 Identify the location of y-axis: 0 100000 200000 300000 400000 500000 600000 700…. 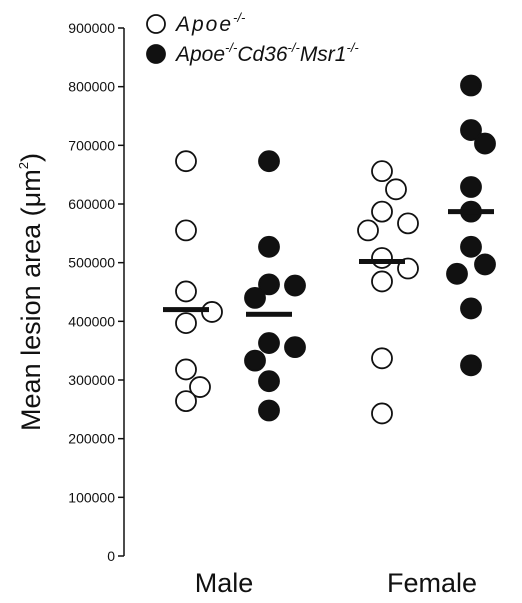
(96, 292).